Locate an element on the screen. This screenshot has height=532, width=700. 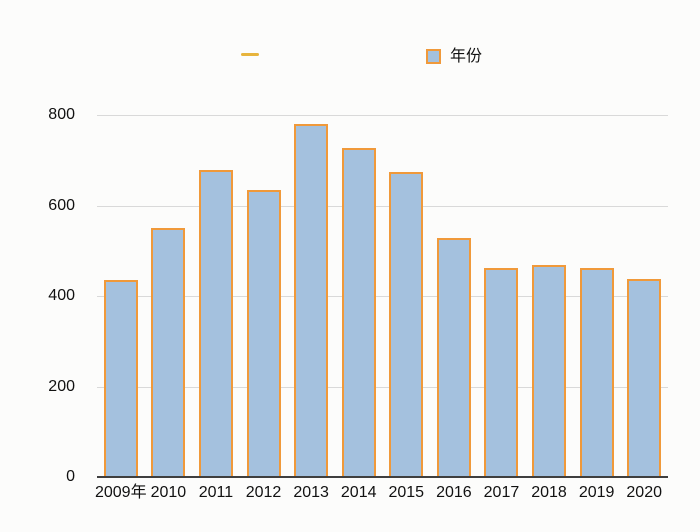
bar-2012 is located at coordinates (263, 333).